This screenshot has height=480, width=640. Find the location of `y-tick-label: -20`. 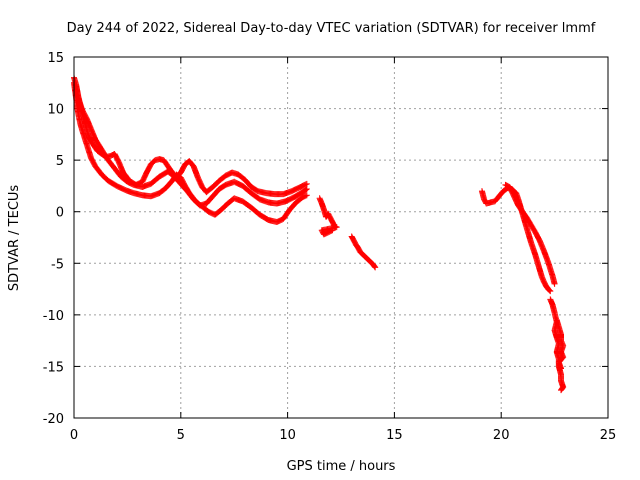

y-tick-label: -20 is located at coordinates (53, 419).